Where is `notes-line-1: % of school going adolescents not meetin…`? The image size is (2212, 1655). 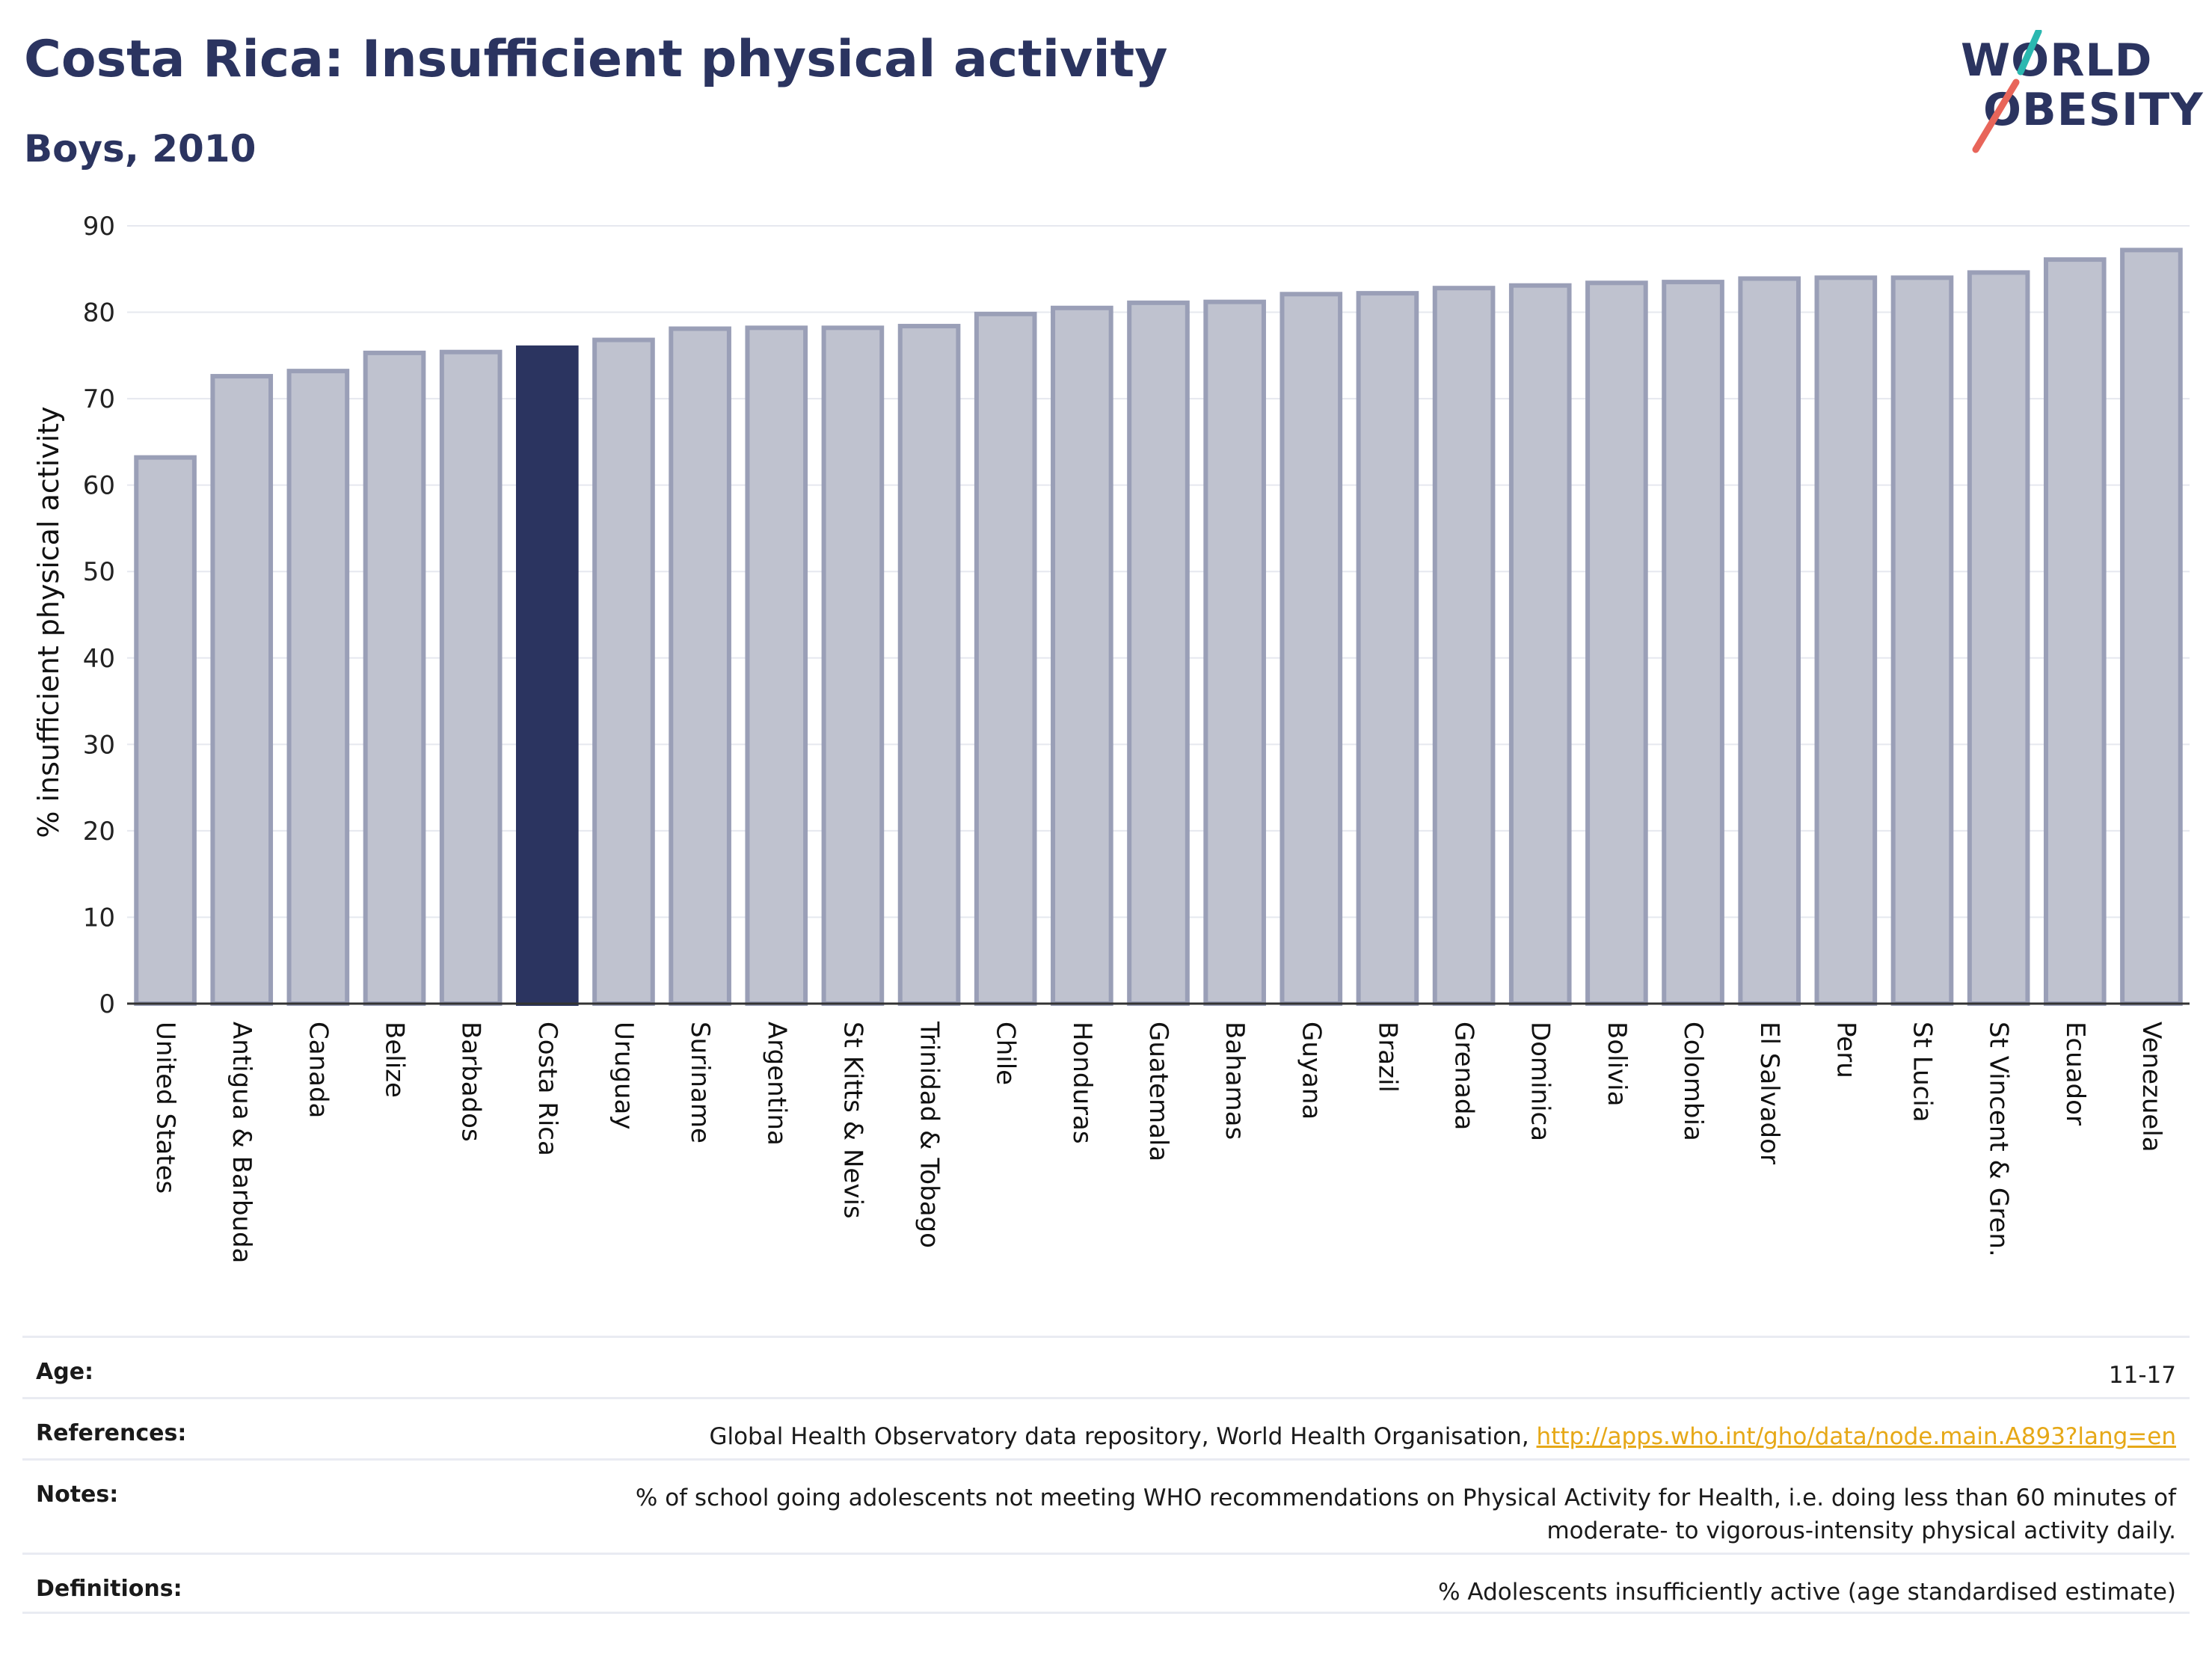 notes-line-1: % of school going adolescents not meetin… is located at coordinates (1405, 1497).